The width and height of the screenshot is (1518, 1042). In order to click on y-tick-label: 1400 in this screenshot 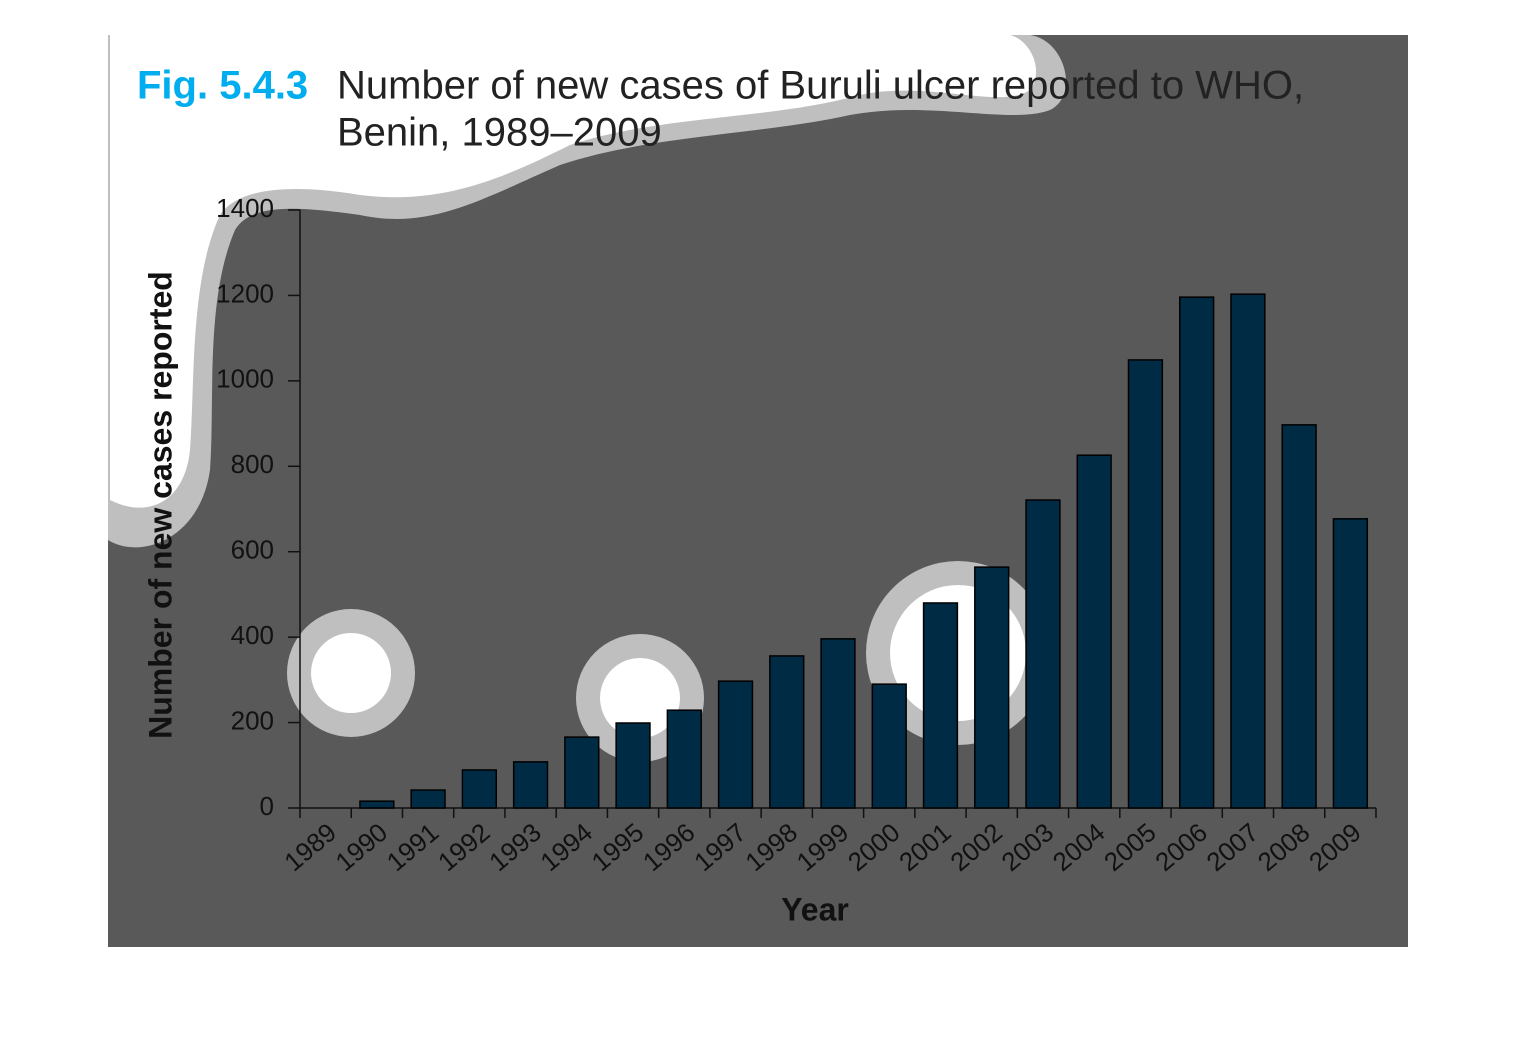, I will do `click(245, 208)`.